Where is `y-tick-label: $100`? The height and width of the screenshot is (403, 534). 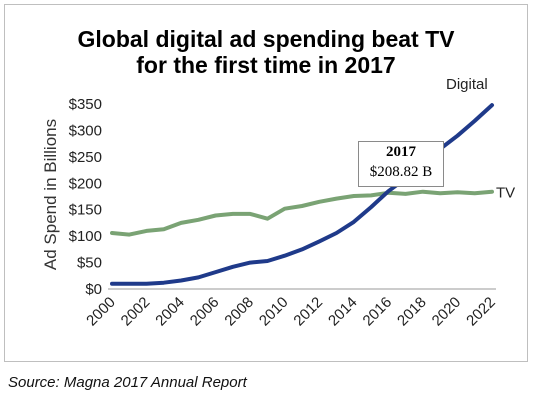 y-tick-label: $100 is located at coordinates (85, 236).